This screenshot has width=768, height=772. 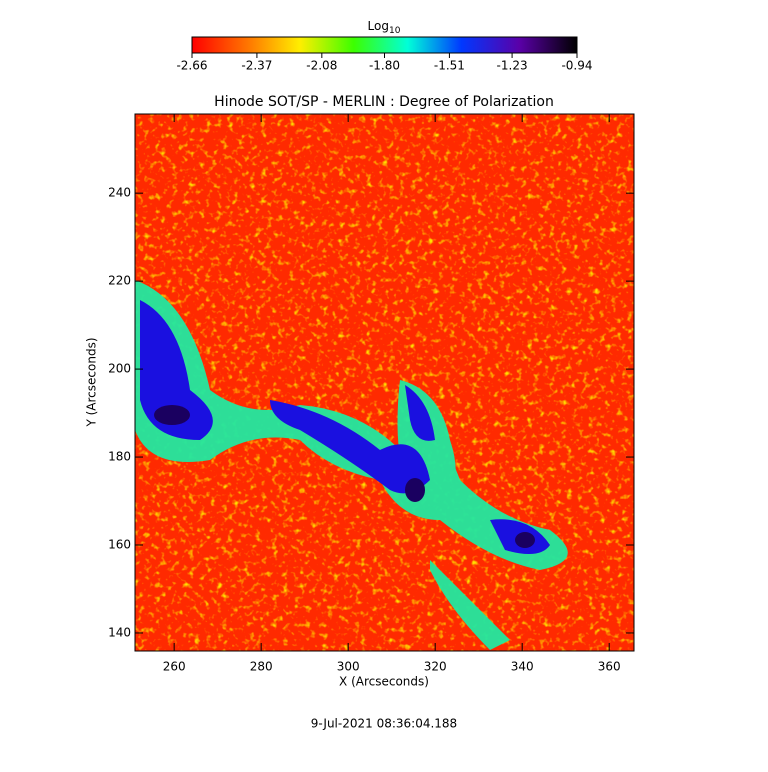 I want to click on colorbar-tick-label: -0.94, so click(x=576, y=66).